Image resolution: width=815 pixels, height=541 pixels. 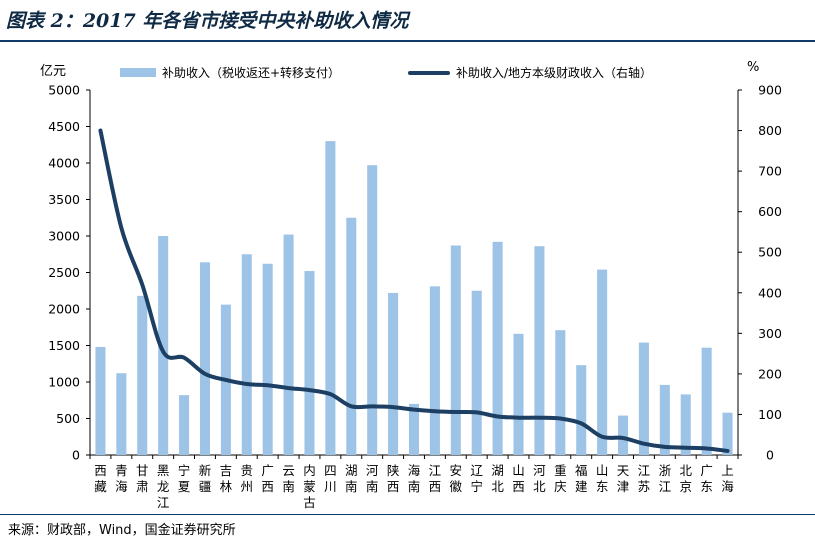 What do you see at coordinates (770, 211) in the screenshot?
I see `right-tick-label: 600` at bounding box center [770, 211].